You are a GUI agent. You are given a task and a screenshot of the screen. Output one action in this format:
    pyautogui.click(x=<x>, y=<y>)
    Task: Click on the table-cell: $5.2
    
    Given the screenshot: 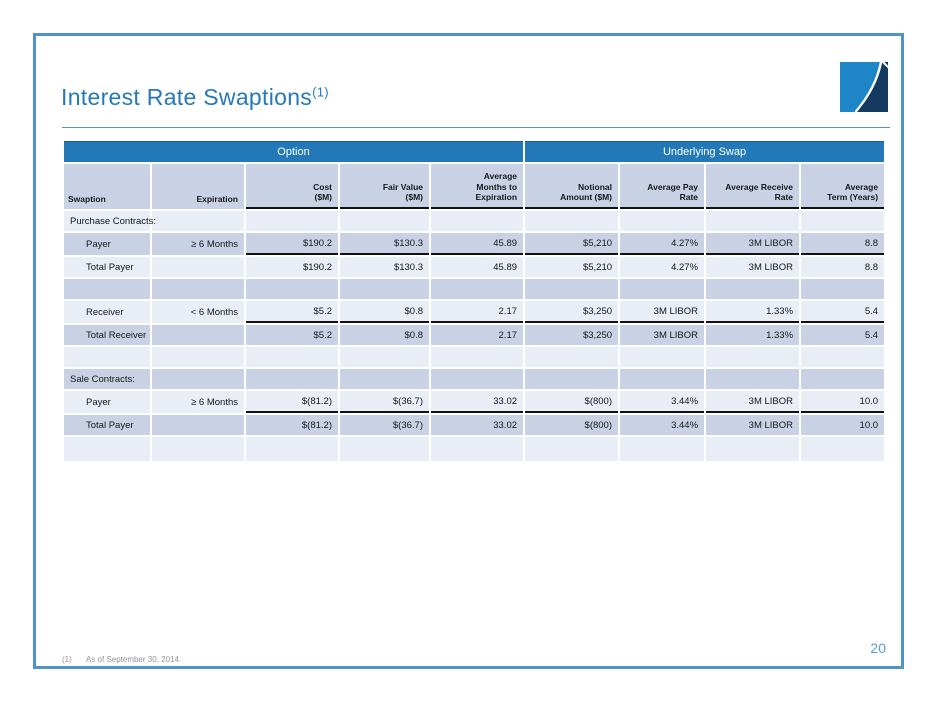 What is the action you would take?
    pyautogui.click(x=292, y=312)
    